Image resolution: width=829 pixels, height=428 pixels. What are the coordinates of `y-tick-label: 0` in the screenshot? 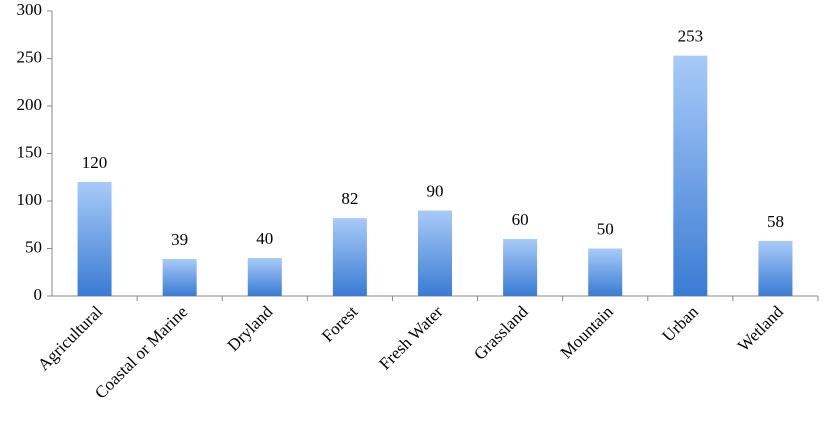 It's located at (38, 294).